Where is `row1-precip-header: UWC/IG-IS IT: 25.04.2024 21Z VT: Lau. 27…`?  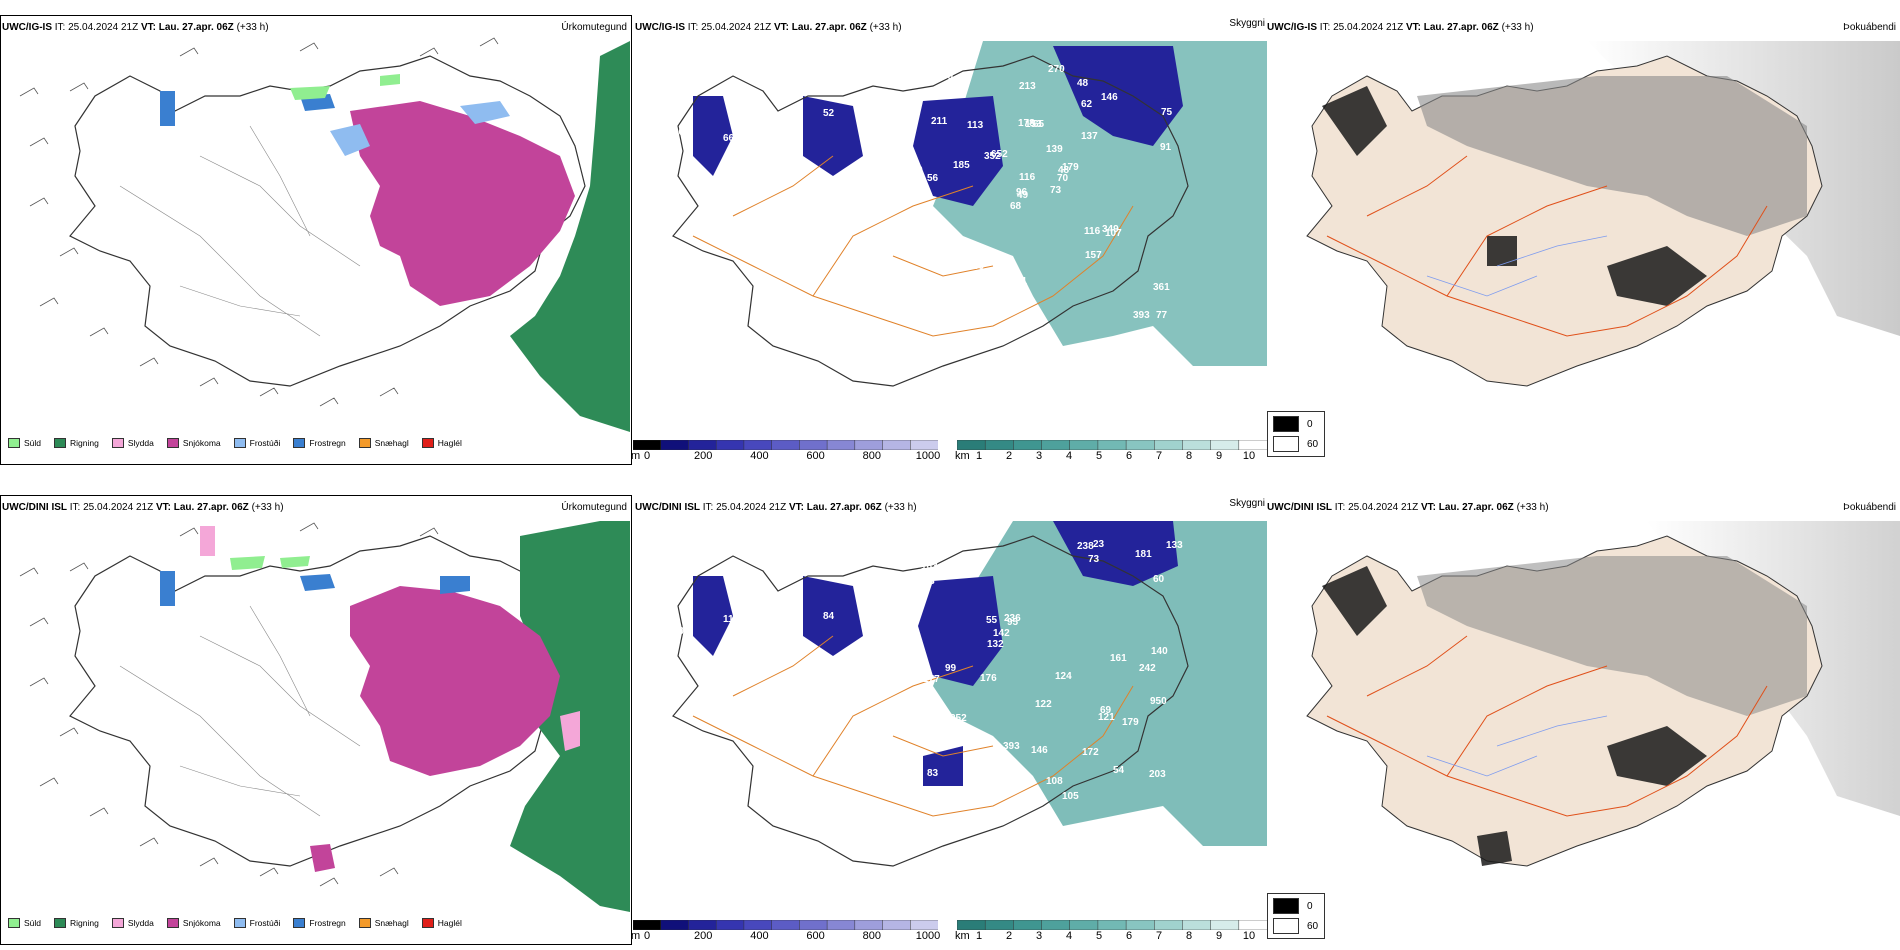
row1-precip-header: UWC/IG-IS IT: 25.04.2024 21Z VT: Lau. 27… is located at coordinates (135, 27).